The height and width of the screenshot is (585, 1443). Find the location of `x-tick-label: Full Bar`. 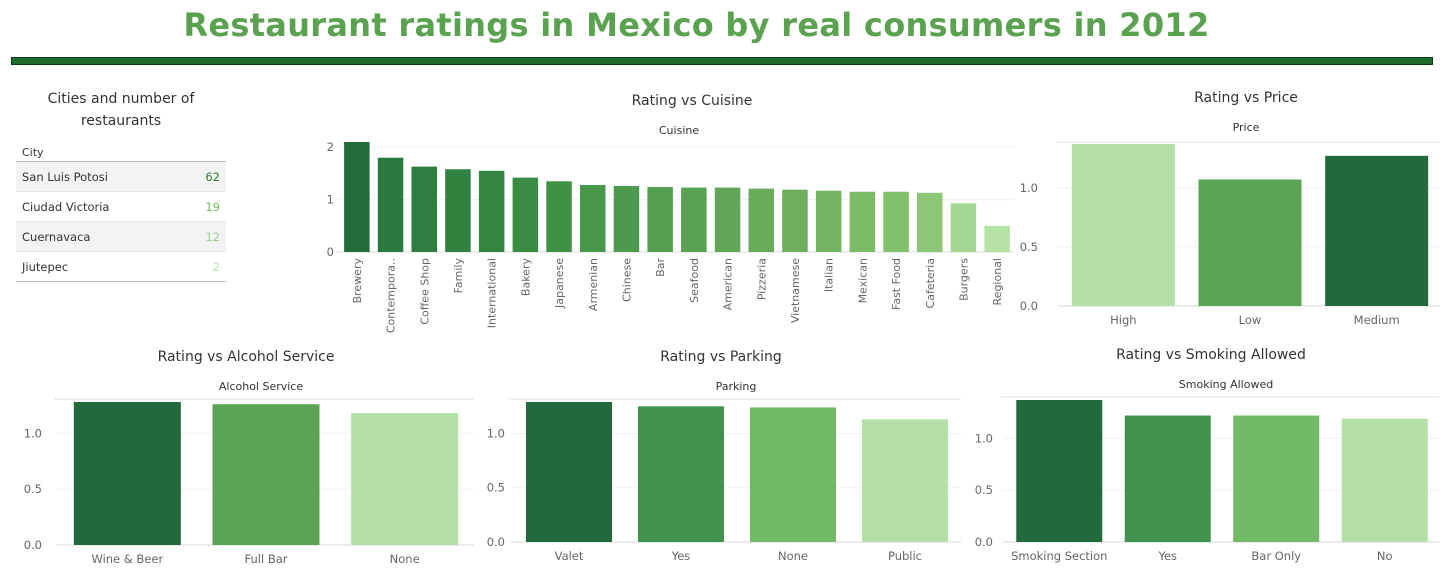

x-tick-label: Full Bar is located at coordinates (266, 559).